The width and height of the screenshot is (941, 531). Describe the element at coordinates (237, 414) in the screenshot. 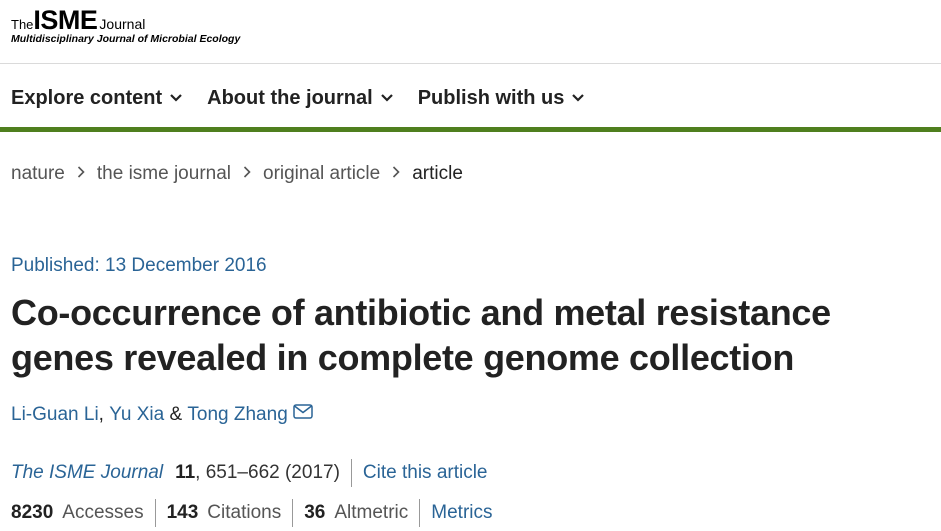

I see `author-link: Tong Zhang` at that location.